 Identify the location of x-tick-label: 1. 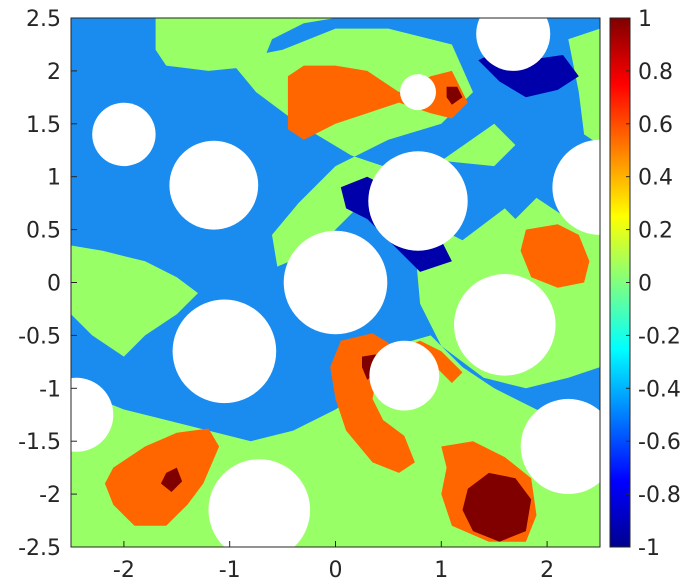
(441, 570).